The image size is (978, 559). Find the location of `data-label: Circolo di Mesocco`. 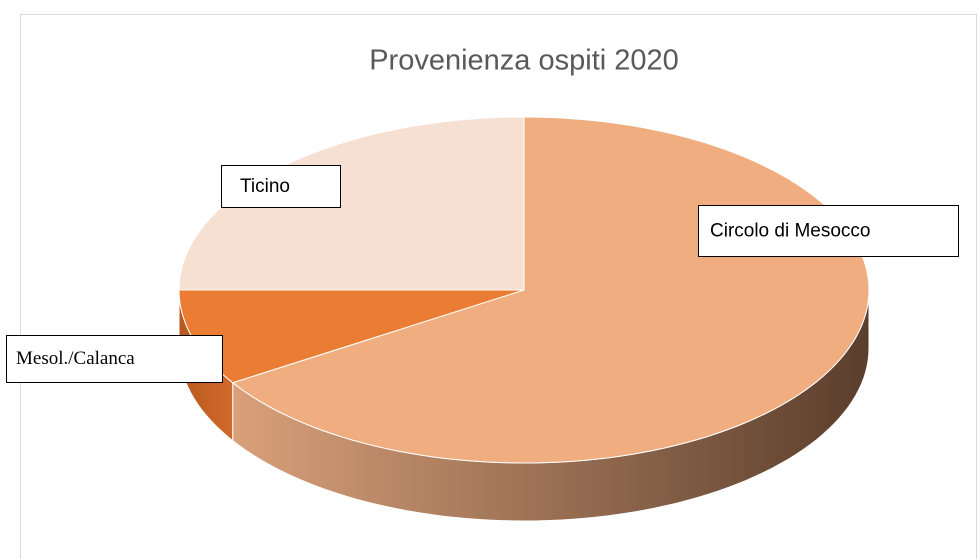

data-label: Circolo di Mesocco is located at coordinates (790, 231).